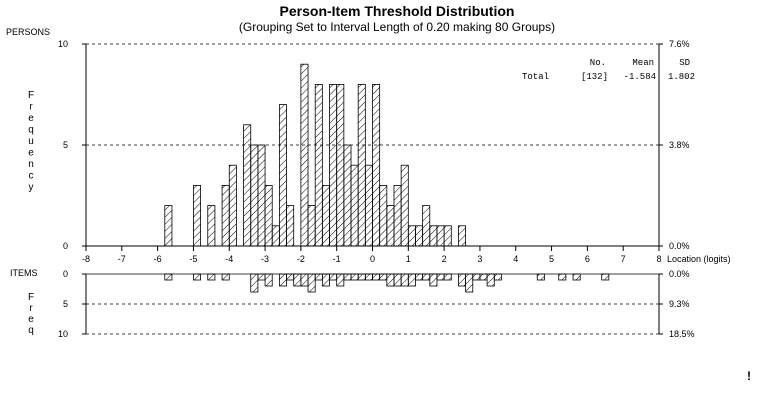  Describe the element at coordinates (31, 130) in the screenshot. I see `frequency-letter-3: q` at that location.